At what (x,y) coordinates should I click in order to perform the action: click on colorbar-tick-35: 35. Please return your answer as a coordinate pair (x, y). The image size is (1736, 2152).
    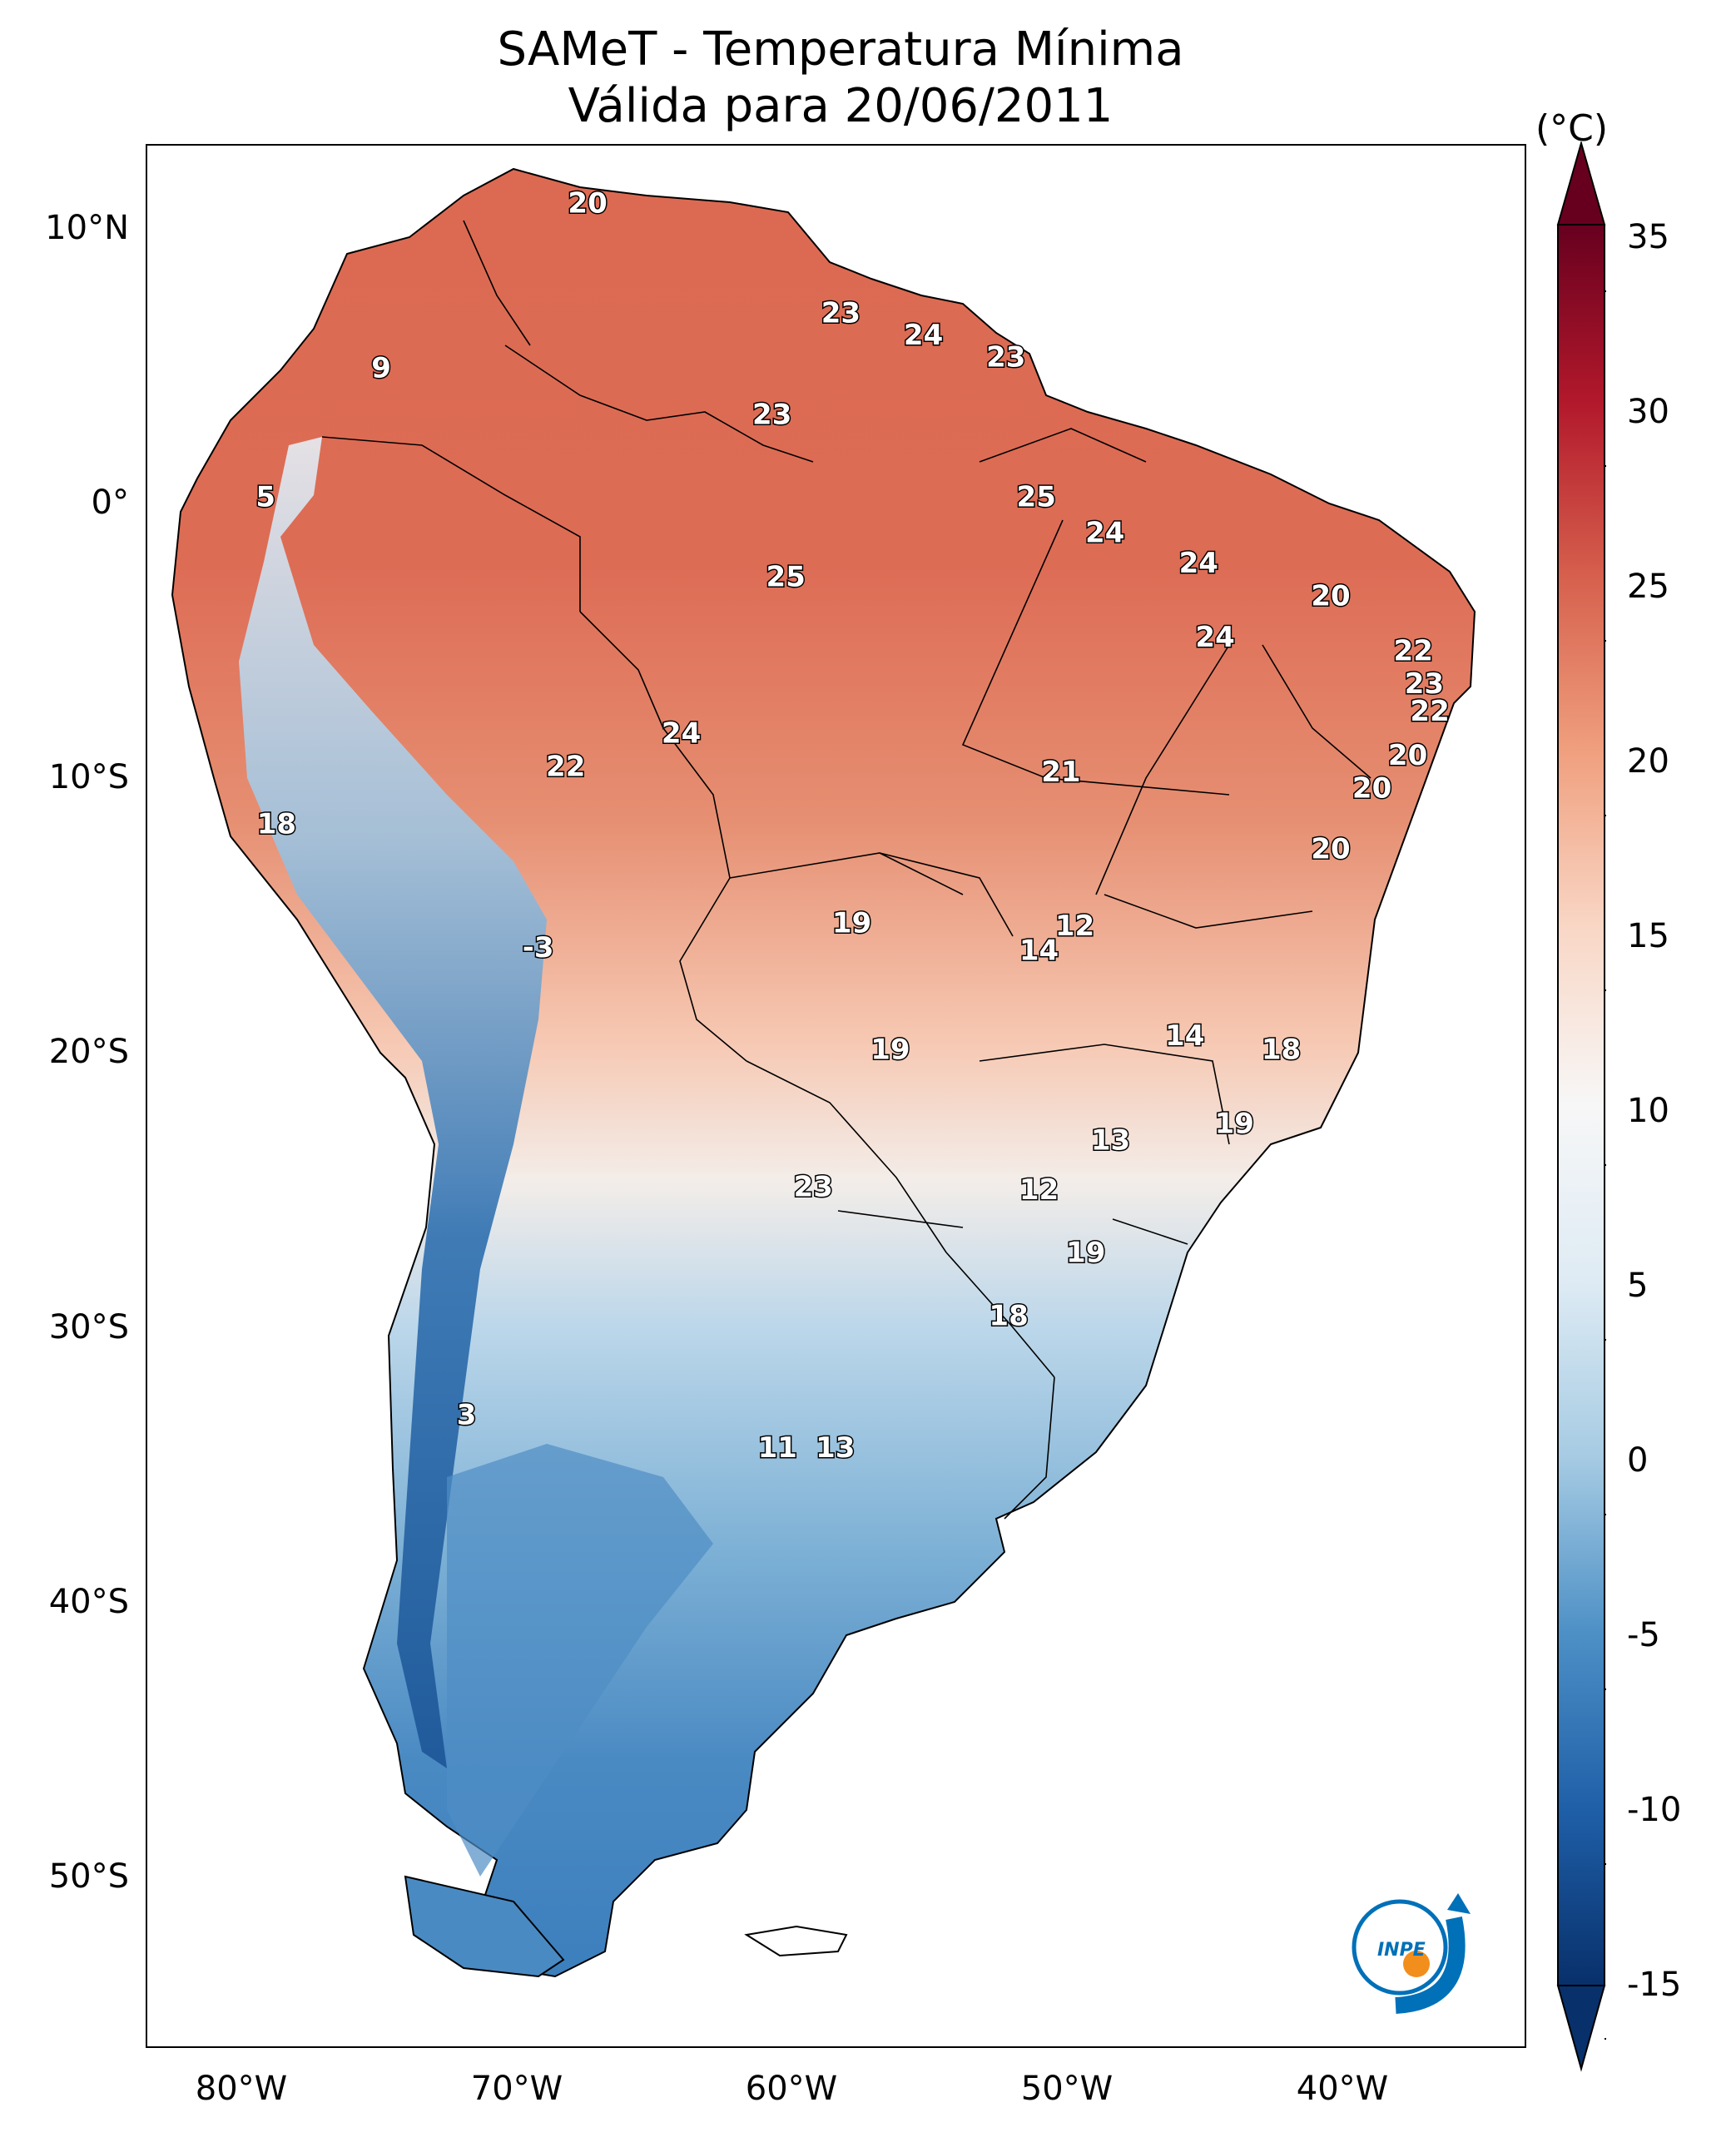
    Looking at the image, I should click on (1648, 237).